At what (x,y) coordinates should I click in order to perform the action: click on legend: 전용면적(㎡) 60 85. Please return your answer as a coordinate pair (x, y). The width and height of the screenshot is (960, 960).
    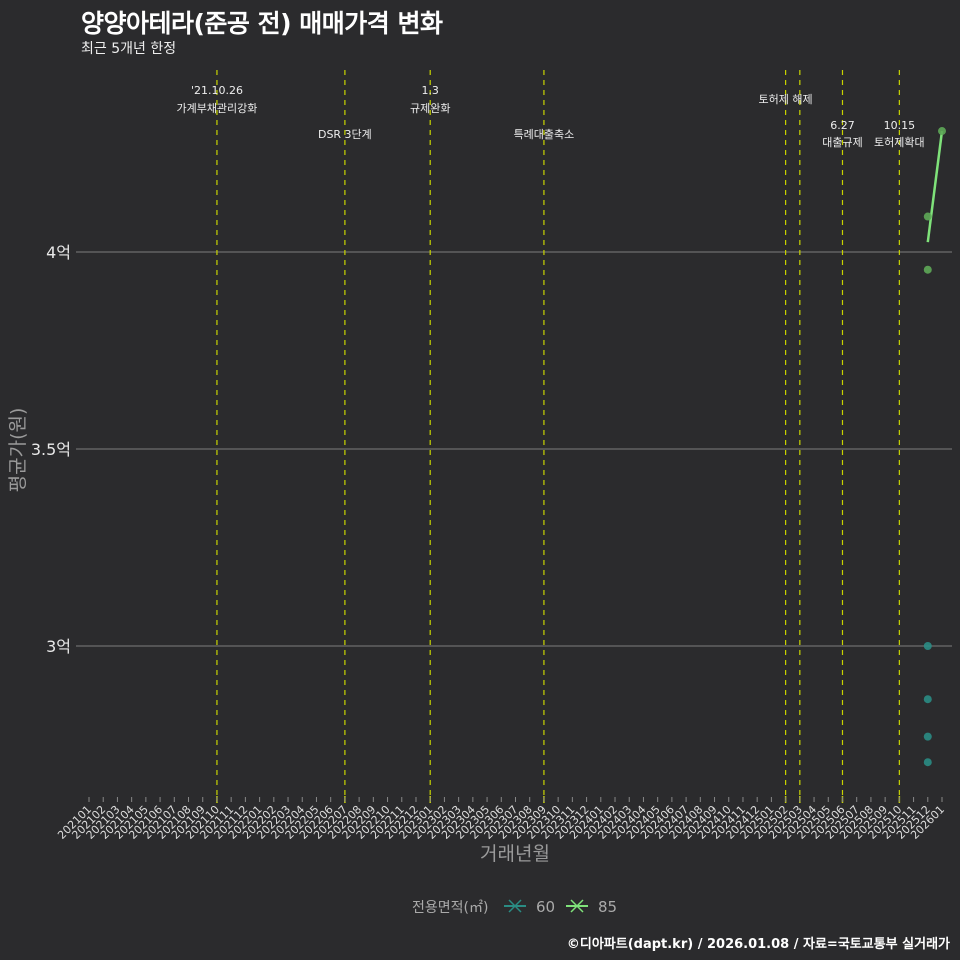
    Looking at the image, I should click on (514, 907).